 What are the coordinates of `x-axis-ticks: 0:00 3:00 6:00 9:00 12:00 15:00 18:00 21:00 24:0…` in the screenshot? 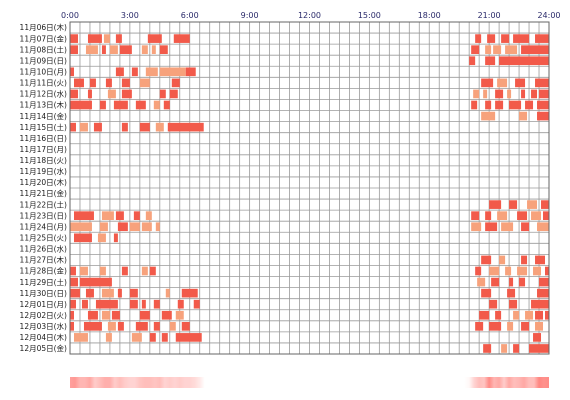 It's located at (311, 15).